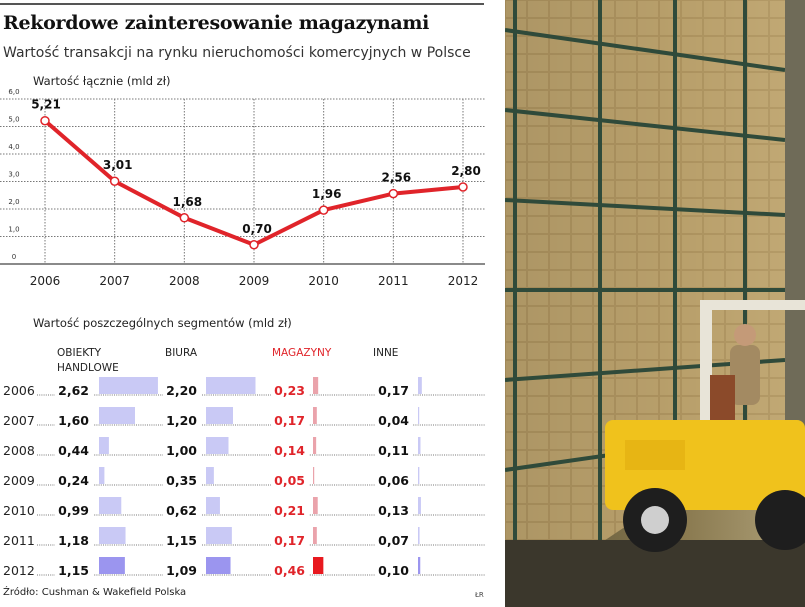 Image resolution: width=805 pixels, height=607 pixels. What do you see at coordinates (216, 23) in the screenshot?
I see `chart-title: Rekordowe zainteresowanie magazynami` at bounding box center [216, 23].